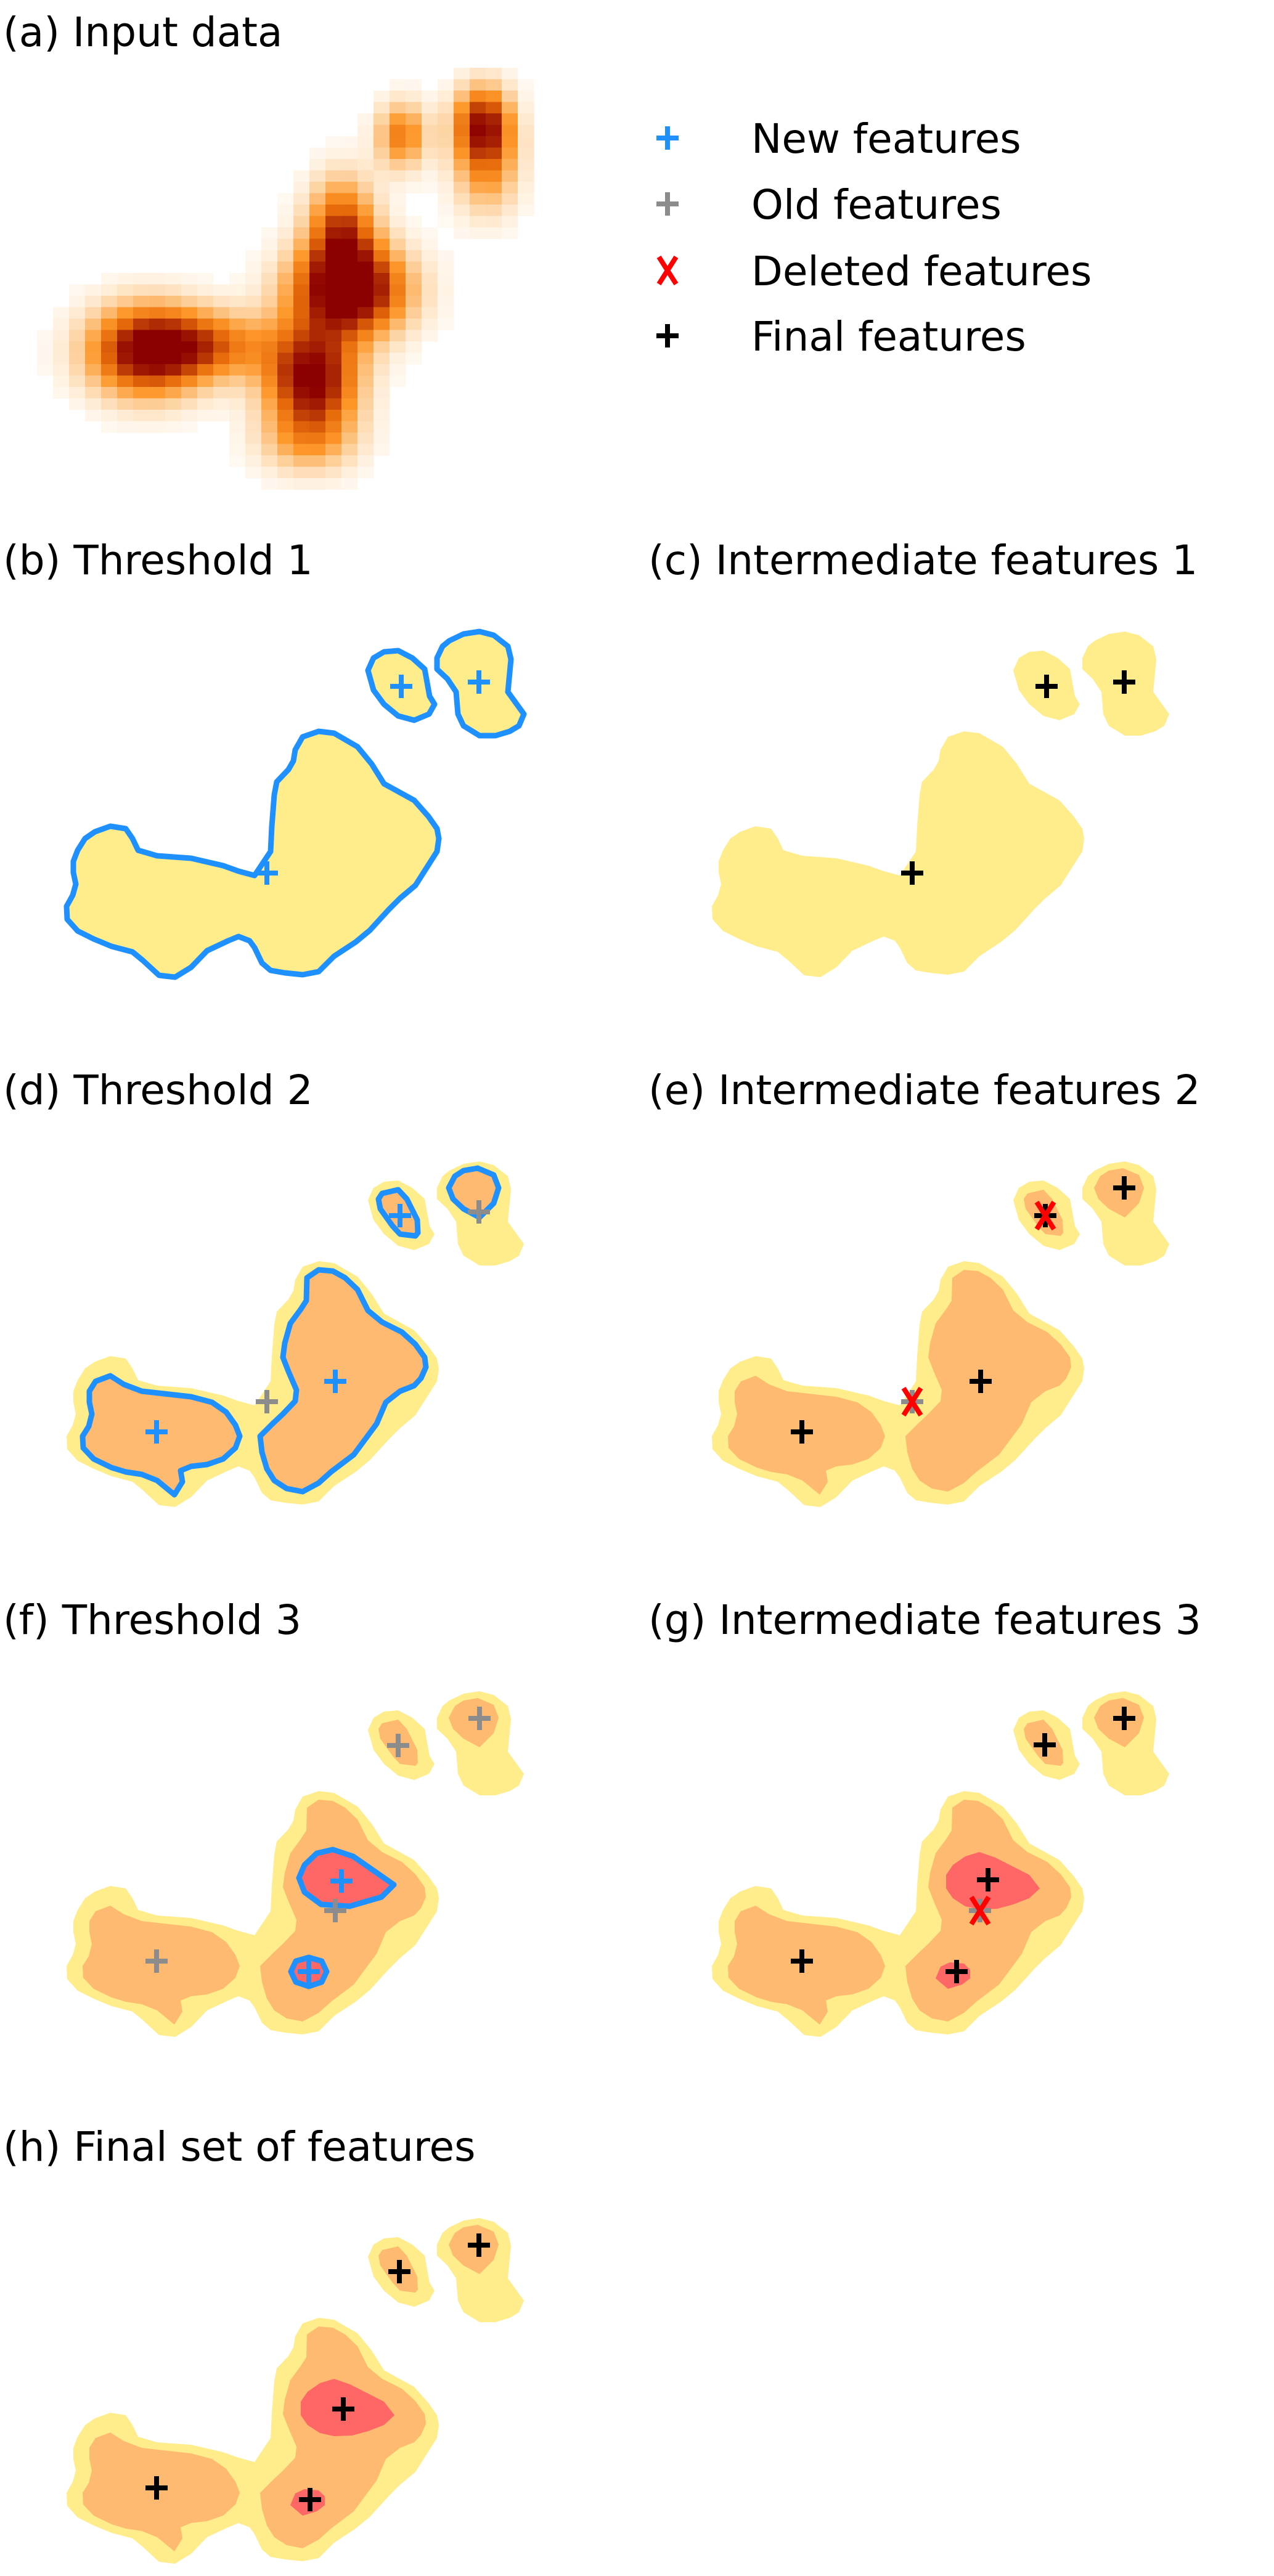  I want to click on deleted-x-marker, so click(980, 1910).